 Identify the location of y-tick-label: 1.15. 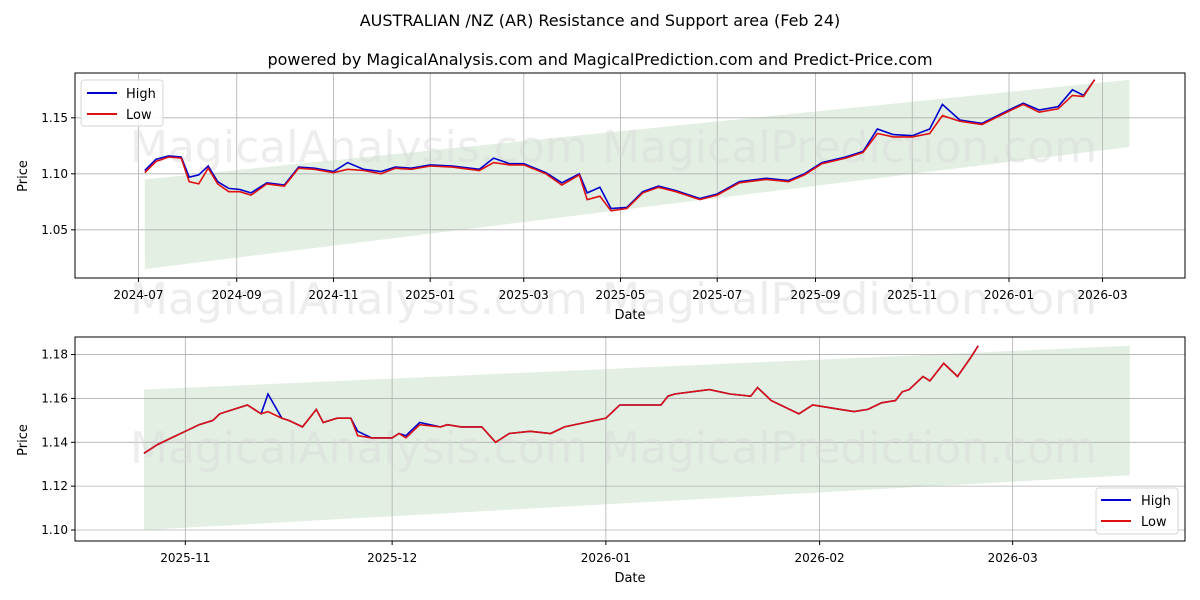
(54, 118).